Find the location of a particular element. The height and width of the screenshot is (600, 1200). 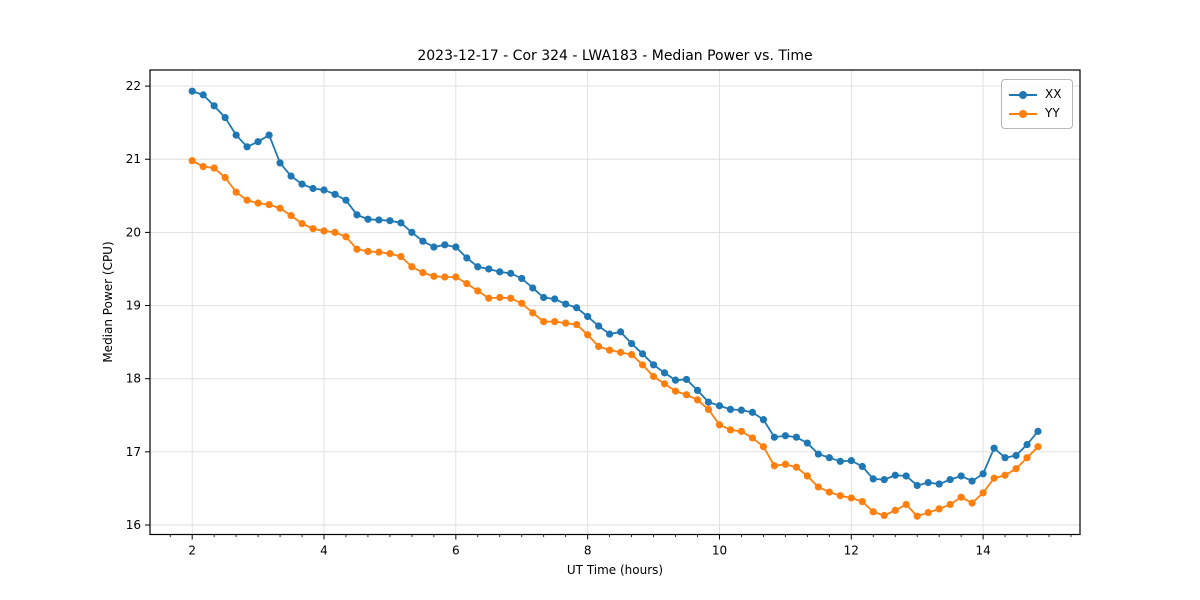

x-tick-label: 12 is located at coordinates (851, 551).